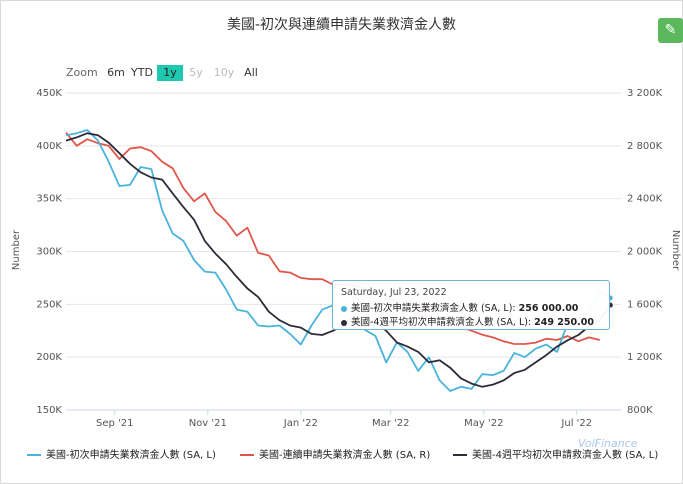  Describe the element at coordinates (49, 146) in the screenshot. I see `y-left-tick-label: 400K` at that location.